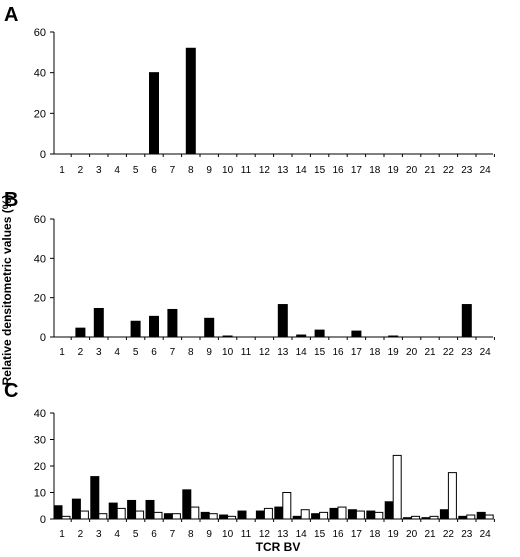  What do you see at coordinates (486, 352) in the screenshot?
I see `x-tick-label: 24` at bounding box center [486, 352].